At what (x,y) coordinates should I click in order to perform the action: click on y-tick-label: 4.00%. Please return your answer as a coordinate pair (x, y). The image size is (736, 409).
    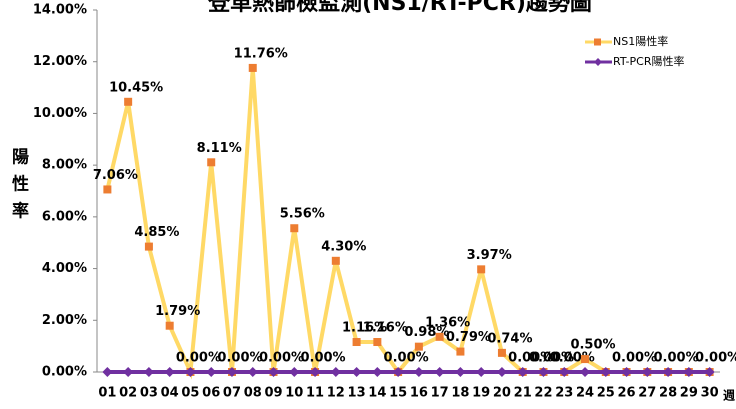
    Looking at the image, I should click on (64, 268).